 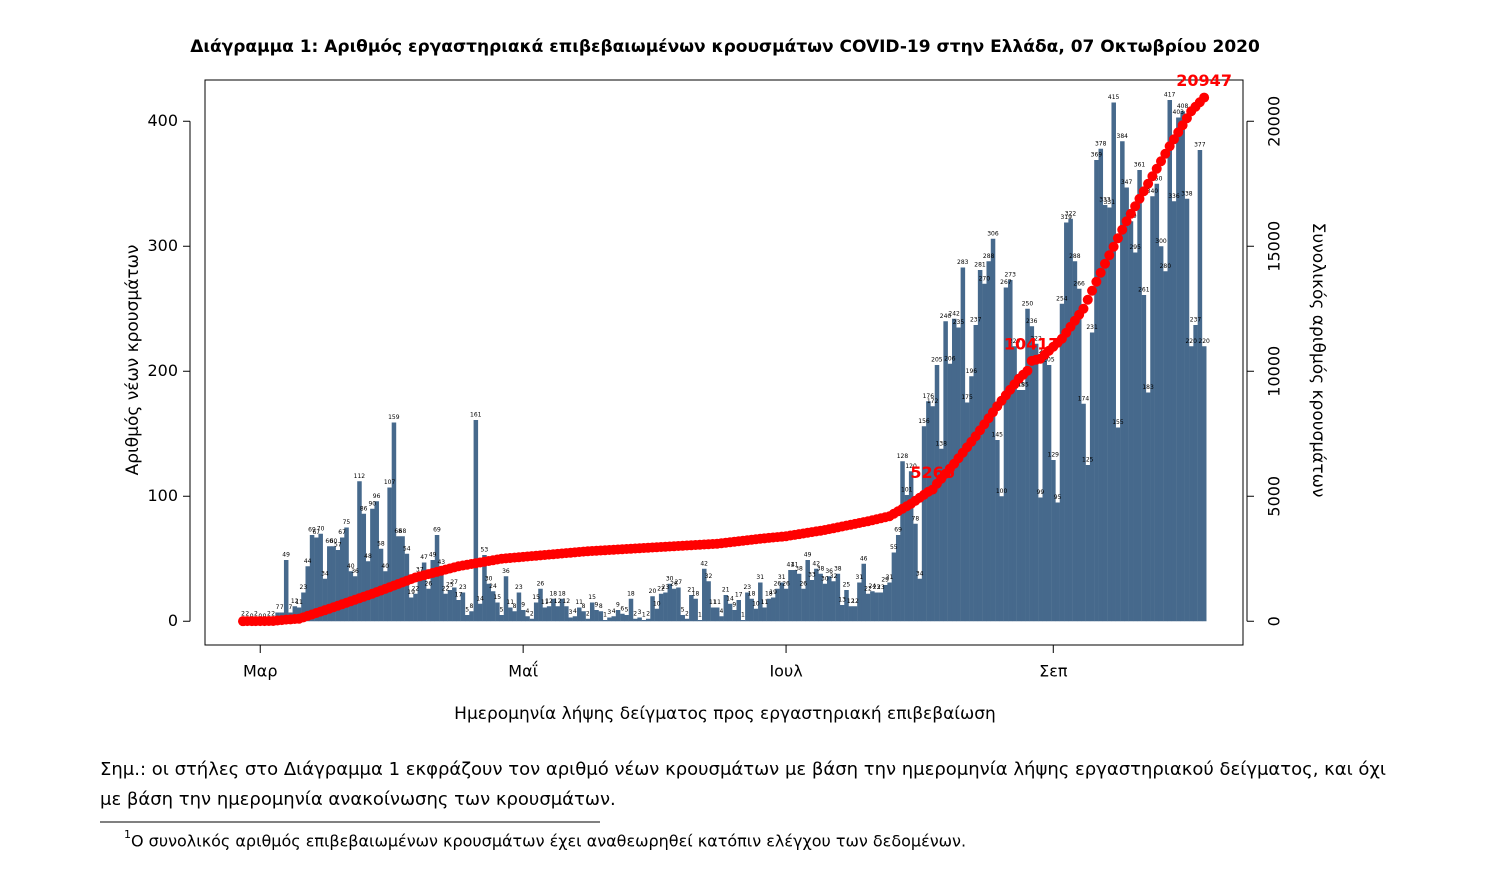 I want to click on bar-value-label: 338, so click(x=1187, y=193).